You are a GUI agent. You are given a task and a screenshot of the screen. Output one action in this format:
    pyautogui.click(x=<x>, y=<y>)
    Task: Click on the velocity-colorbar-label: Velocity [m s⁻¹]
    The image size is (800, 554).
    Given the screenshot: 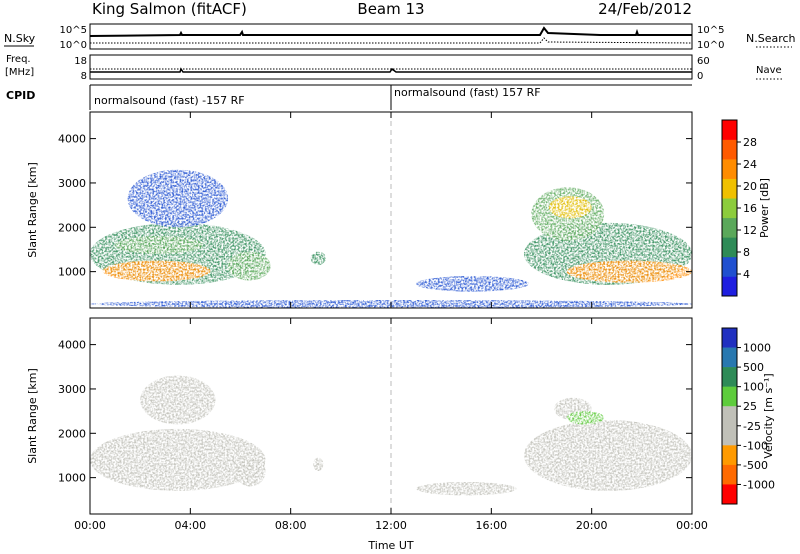 What is the action you would take?
    pyautogui.click(x=768, y=415)
    